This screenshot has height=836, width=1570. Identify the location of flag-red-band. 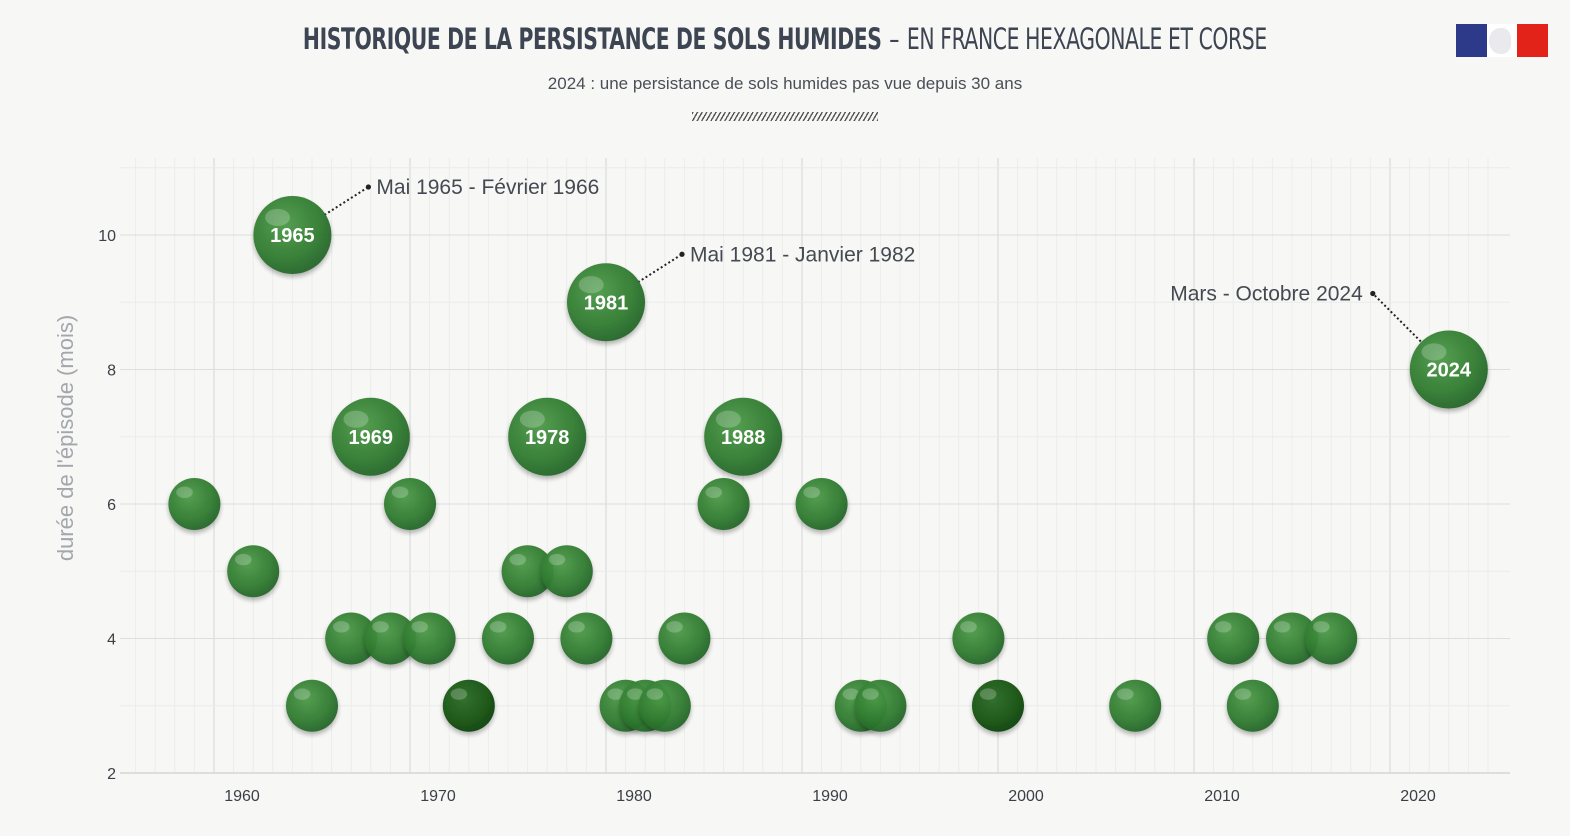
(1532, 40).